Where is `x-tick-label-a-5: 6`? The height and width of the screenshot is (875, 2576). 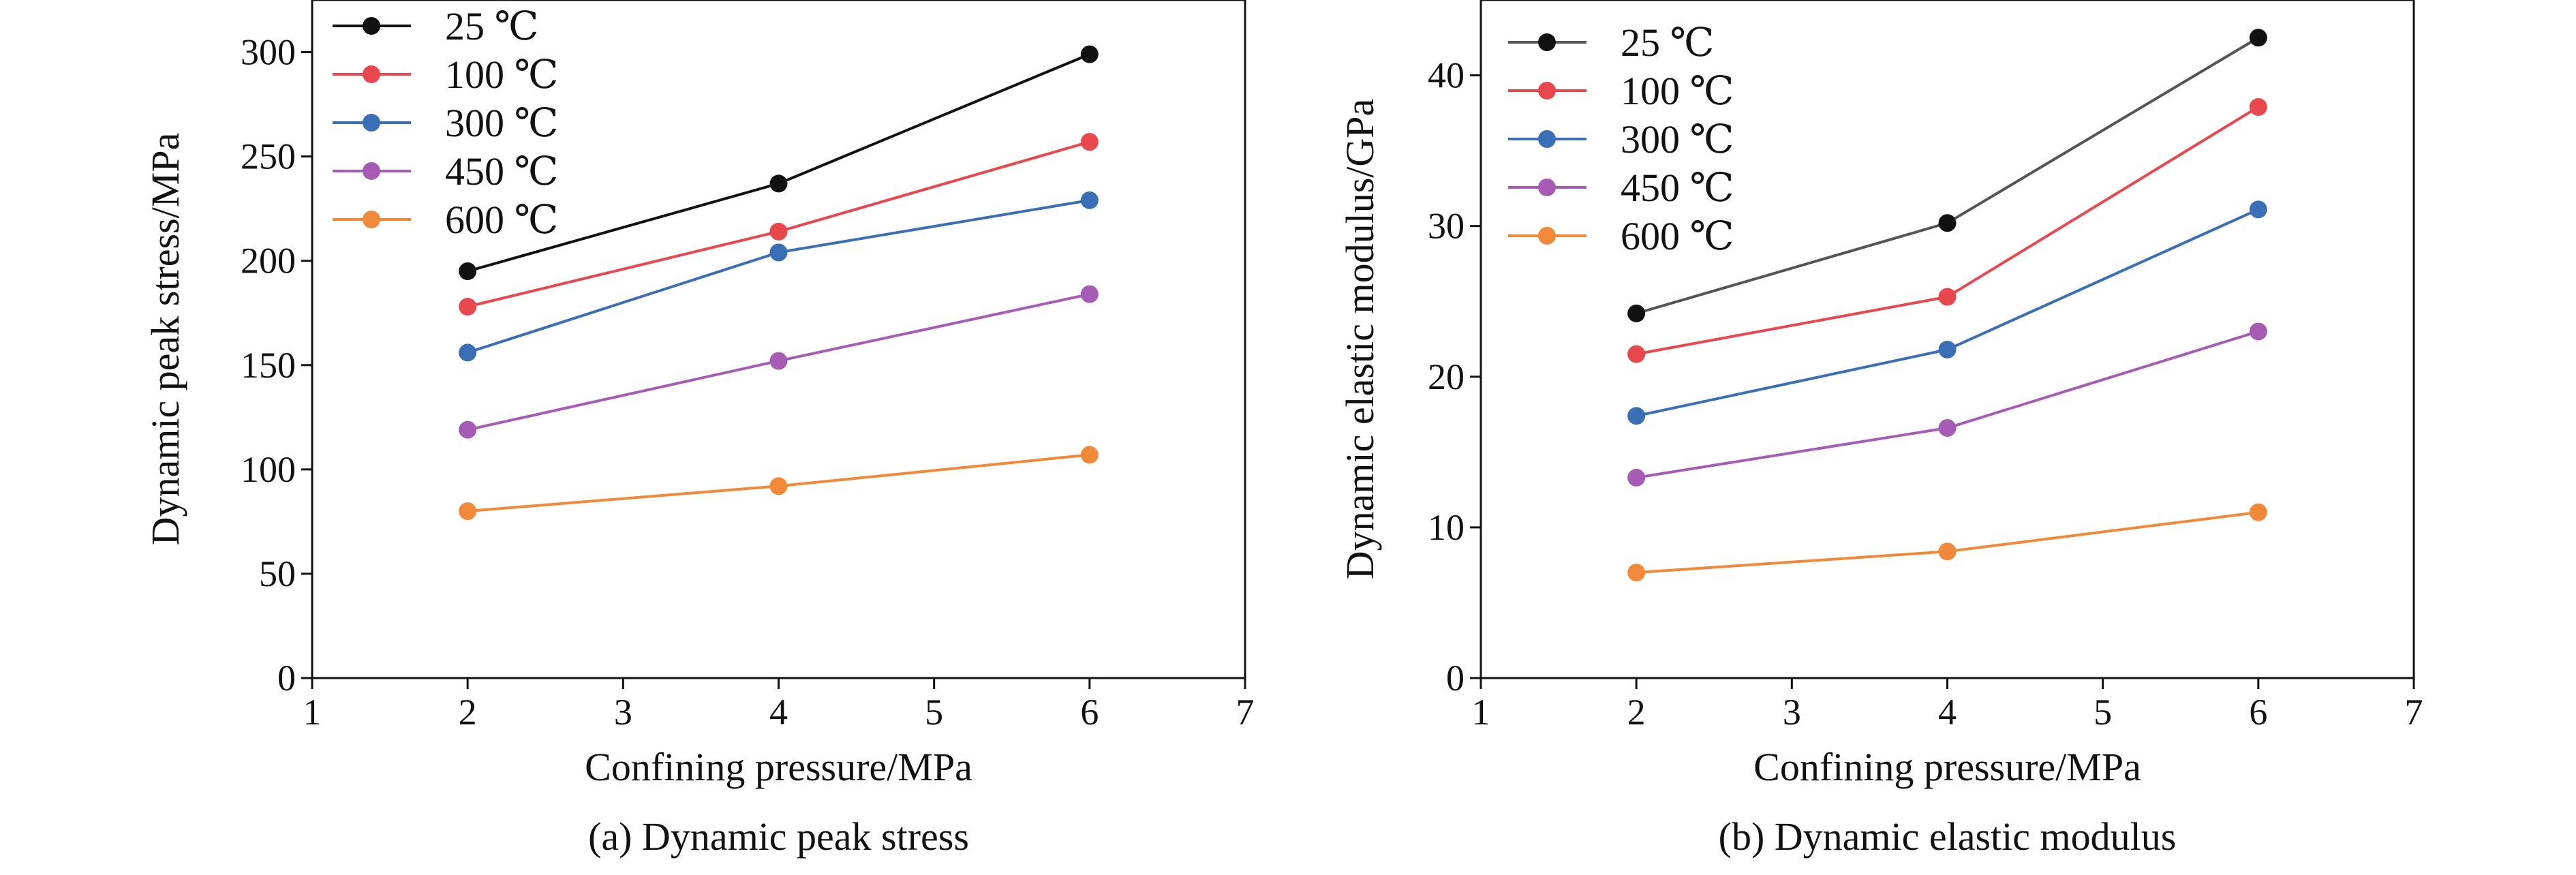 x-tick-label-a-5: 6 is located at coordinates (1089, 712).